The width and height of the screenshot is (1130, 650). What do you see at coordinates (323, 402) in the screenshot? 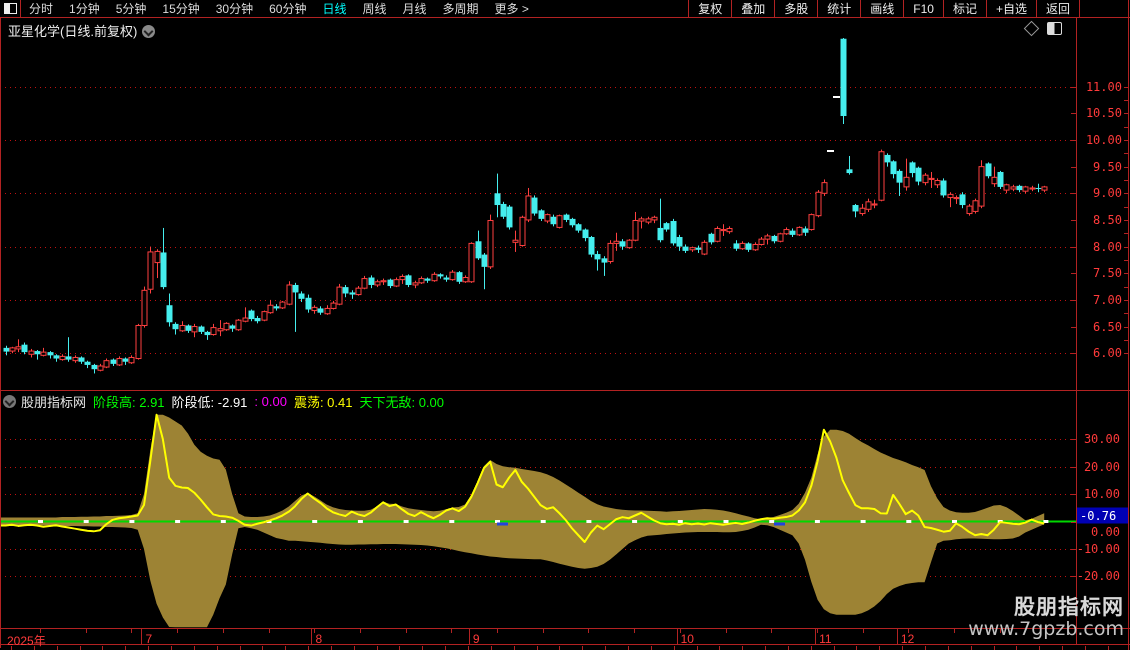
I see `indicator-value-震荡: 震荡: 0.41` at bounding box center [323, 402].